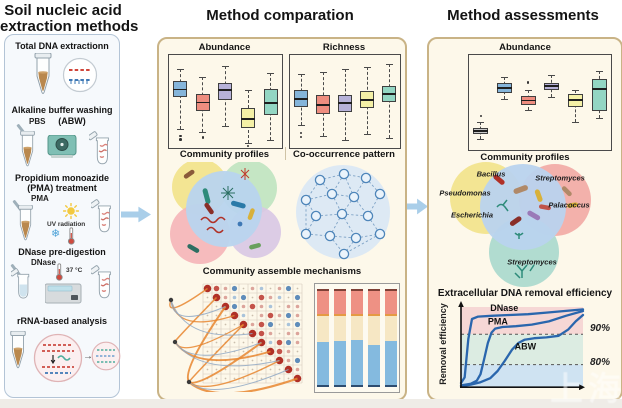 The image size is (622, 408). I want to click on middle-title: Method comparation, so click(280, 15).